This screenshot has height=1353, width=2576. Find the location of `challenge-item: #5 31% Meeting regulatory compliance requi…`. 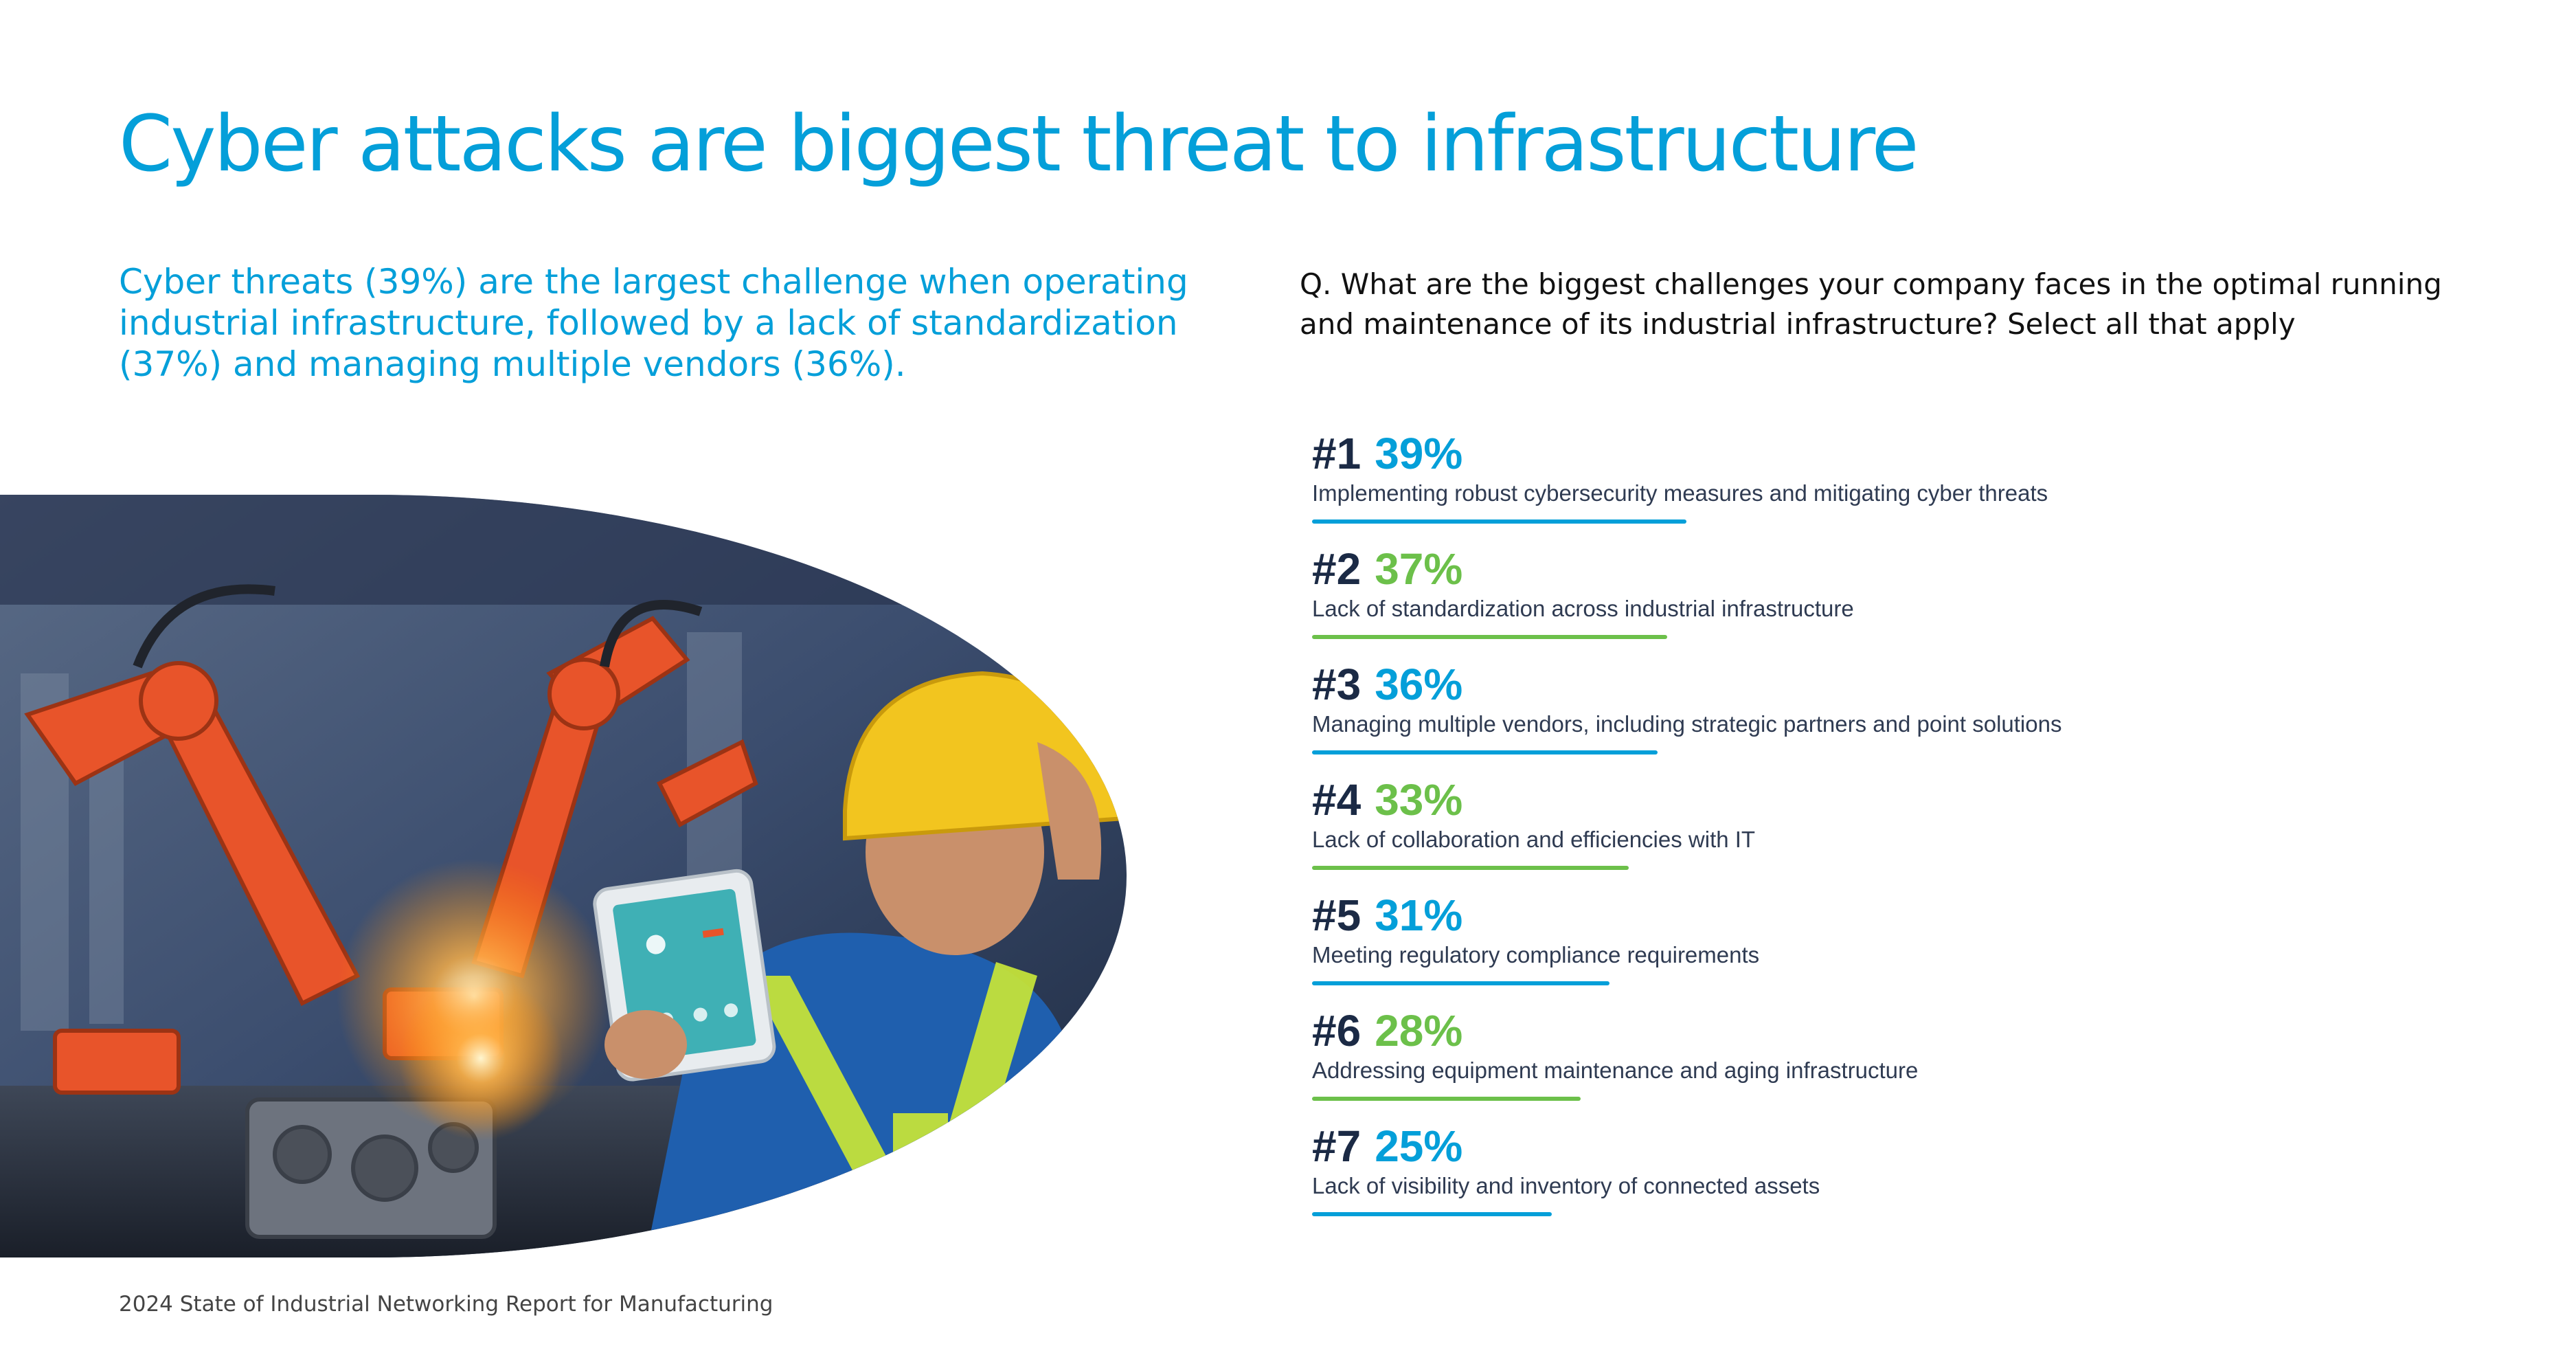

challenge-item: #5 31% Meeting regulatory compliance requi… is located at coordinates (1758, 945).